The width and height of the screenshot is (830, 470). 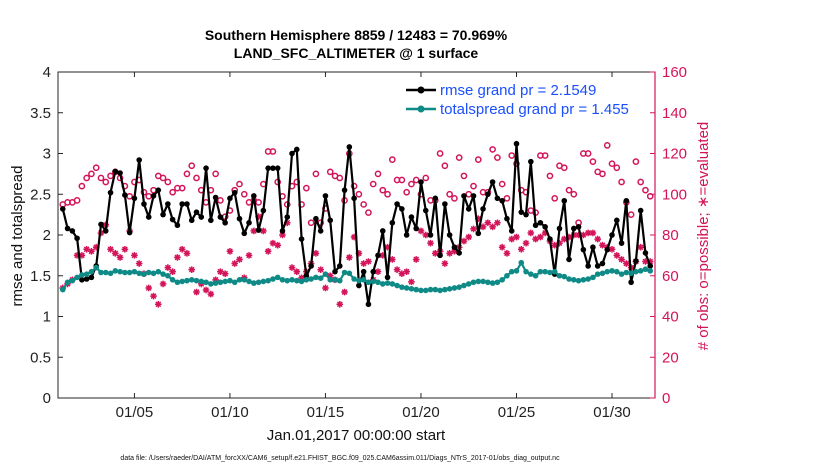 What do you see at coordinates (47, 317) in the screenshot?
I see `y-tick-label: 1` at bounding box center [47, 317].